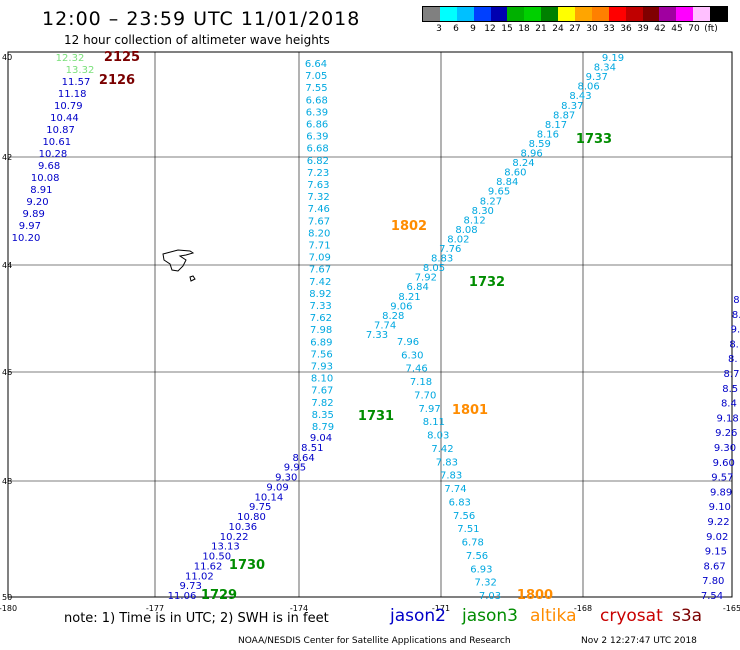 The height and width of the screenshot is (650, 740). What do you see at coordinates (597, 77) in the screenshot?
I see `track-value-label: 9.37` at bounding box center [597, 77].